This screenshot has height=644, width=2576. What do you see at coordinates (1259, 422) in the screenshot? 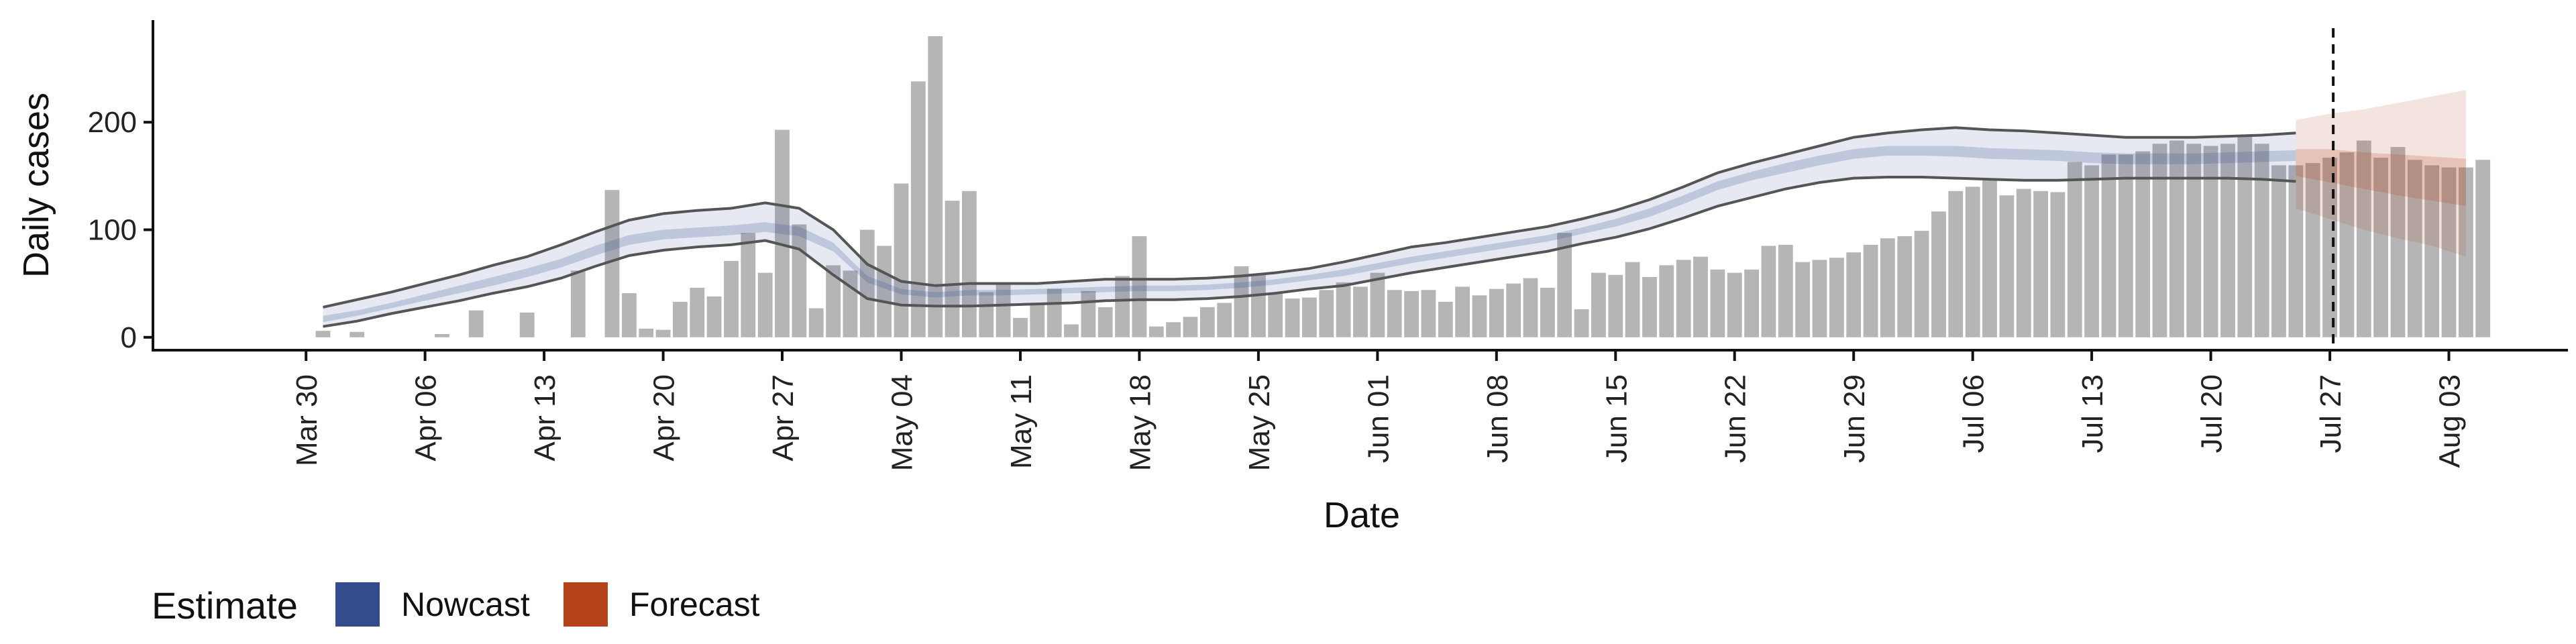
I see `x-tick-label: May 25` at bounding box center [1259, 422].